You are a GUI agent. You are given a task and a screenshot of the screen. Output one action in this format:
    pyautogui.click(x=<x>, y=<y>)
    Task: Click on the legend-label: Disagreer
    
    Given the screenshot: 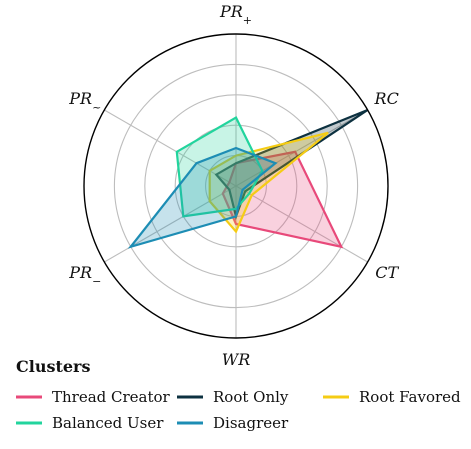 What is the action you would take?
    pyautogui.click(x=251, y=423)
    